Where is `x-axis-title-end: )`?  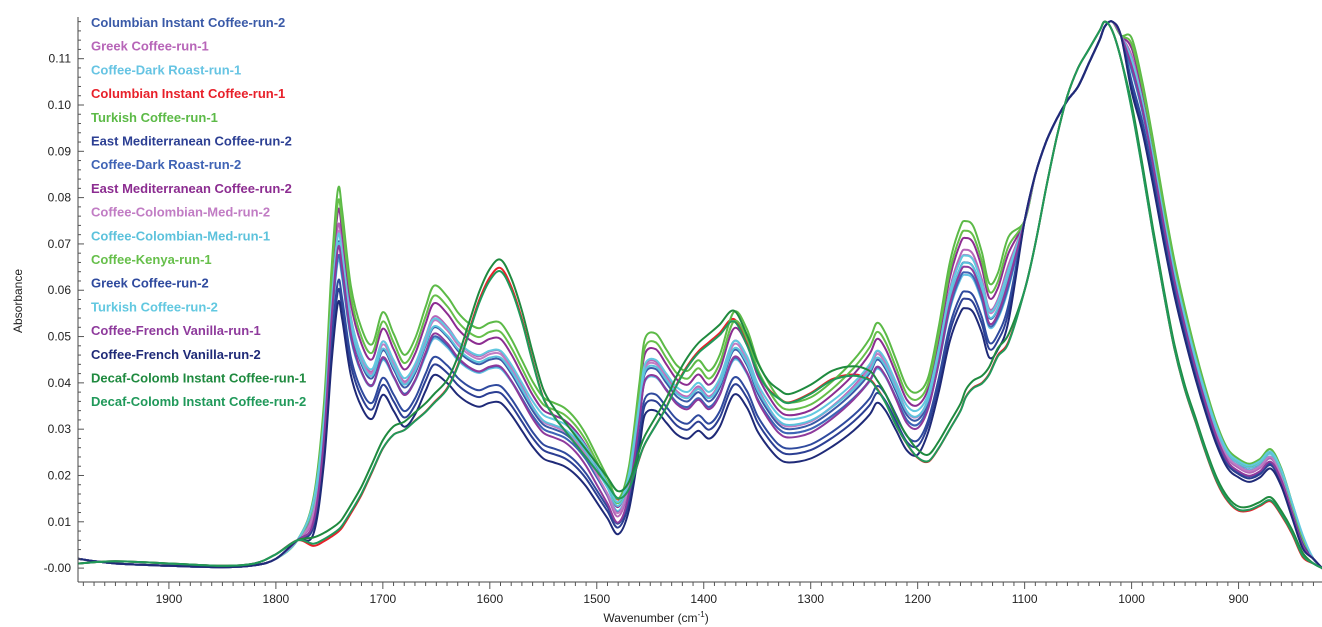 x-axis-title-end: ) is located at coordinates (707, 618).